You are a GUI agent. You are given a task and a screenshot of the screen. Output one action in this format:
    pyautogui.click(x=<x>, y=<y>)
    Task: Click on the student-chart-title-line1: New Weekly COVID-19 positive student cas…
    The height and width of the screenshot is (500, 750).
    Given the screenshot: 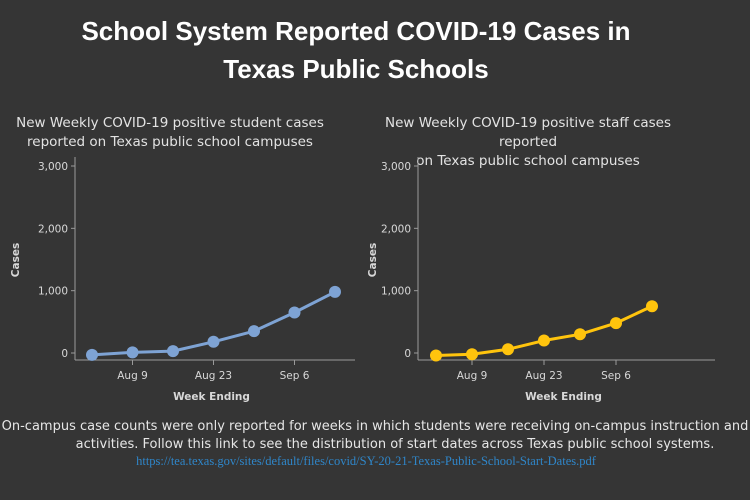 What is the action you would take?
    pyautogui.click(x=170, y=123)
    